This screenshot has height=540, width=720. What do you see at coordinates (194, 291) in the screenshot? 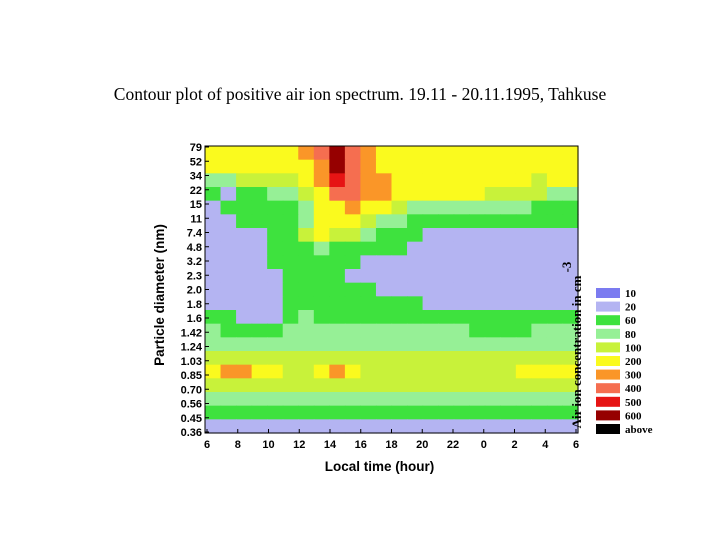
I see `y-tick-label: 2.0` at bounding box center [194, 291].